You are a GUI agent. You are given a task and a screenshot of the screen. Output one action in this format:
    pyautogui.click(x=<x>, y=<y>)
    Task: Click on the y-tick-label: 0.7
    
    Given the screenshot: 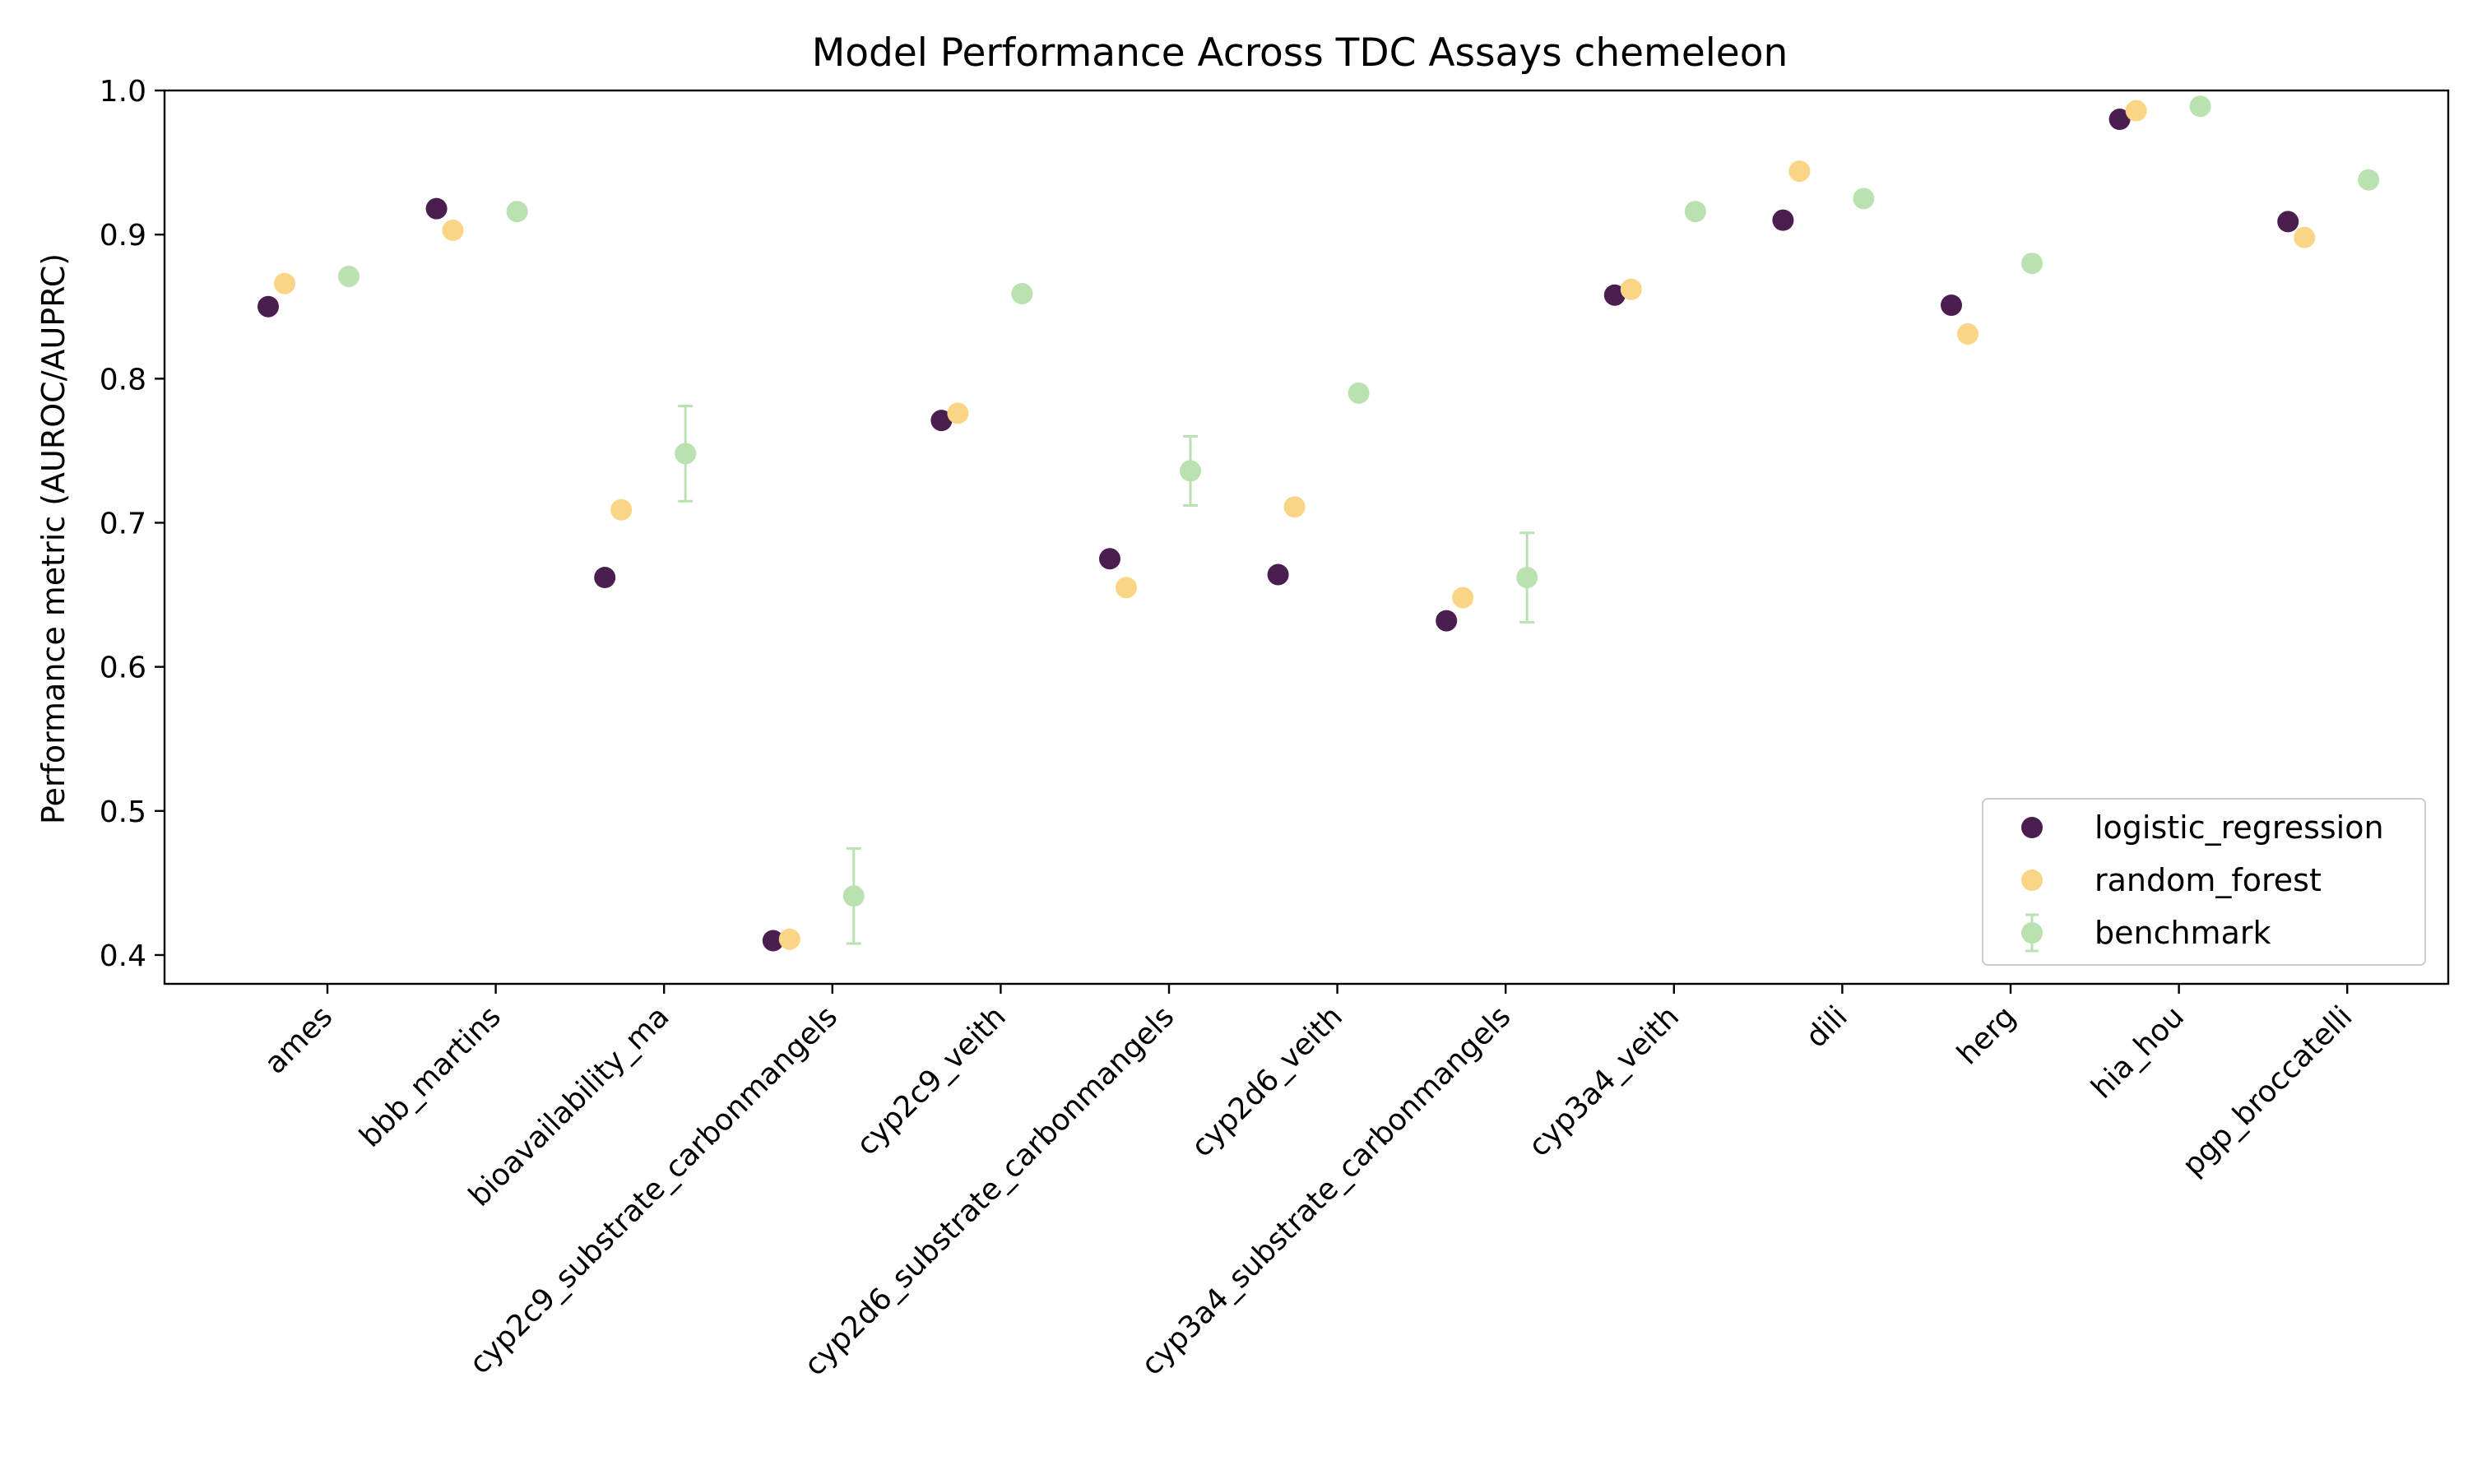 What is the action you would take?
    pyautogui.click(x=123, y=523)
    